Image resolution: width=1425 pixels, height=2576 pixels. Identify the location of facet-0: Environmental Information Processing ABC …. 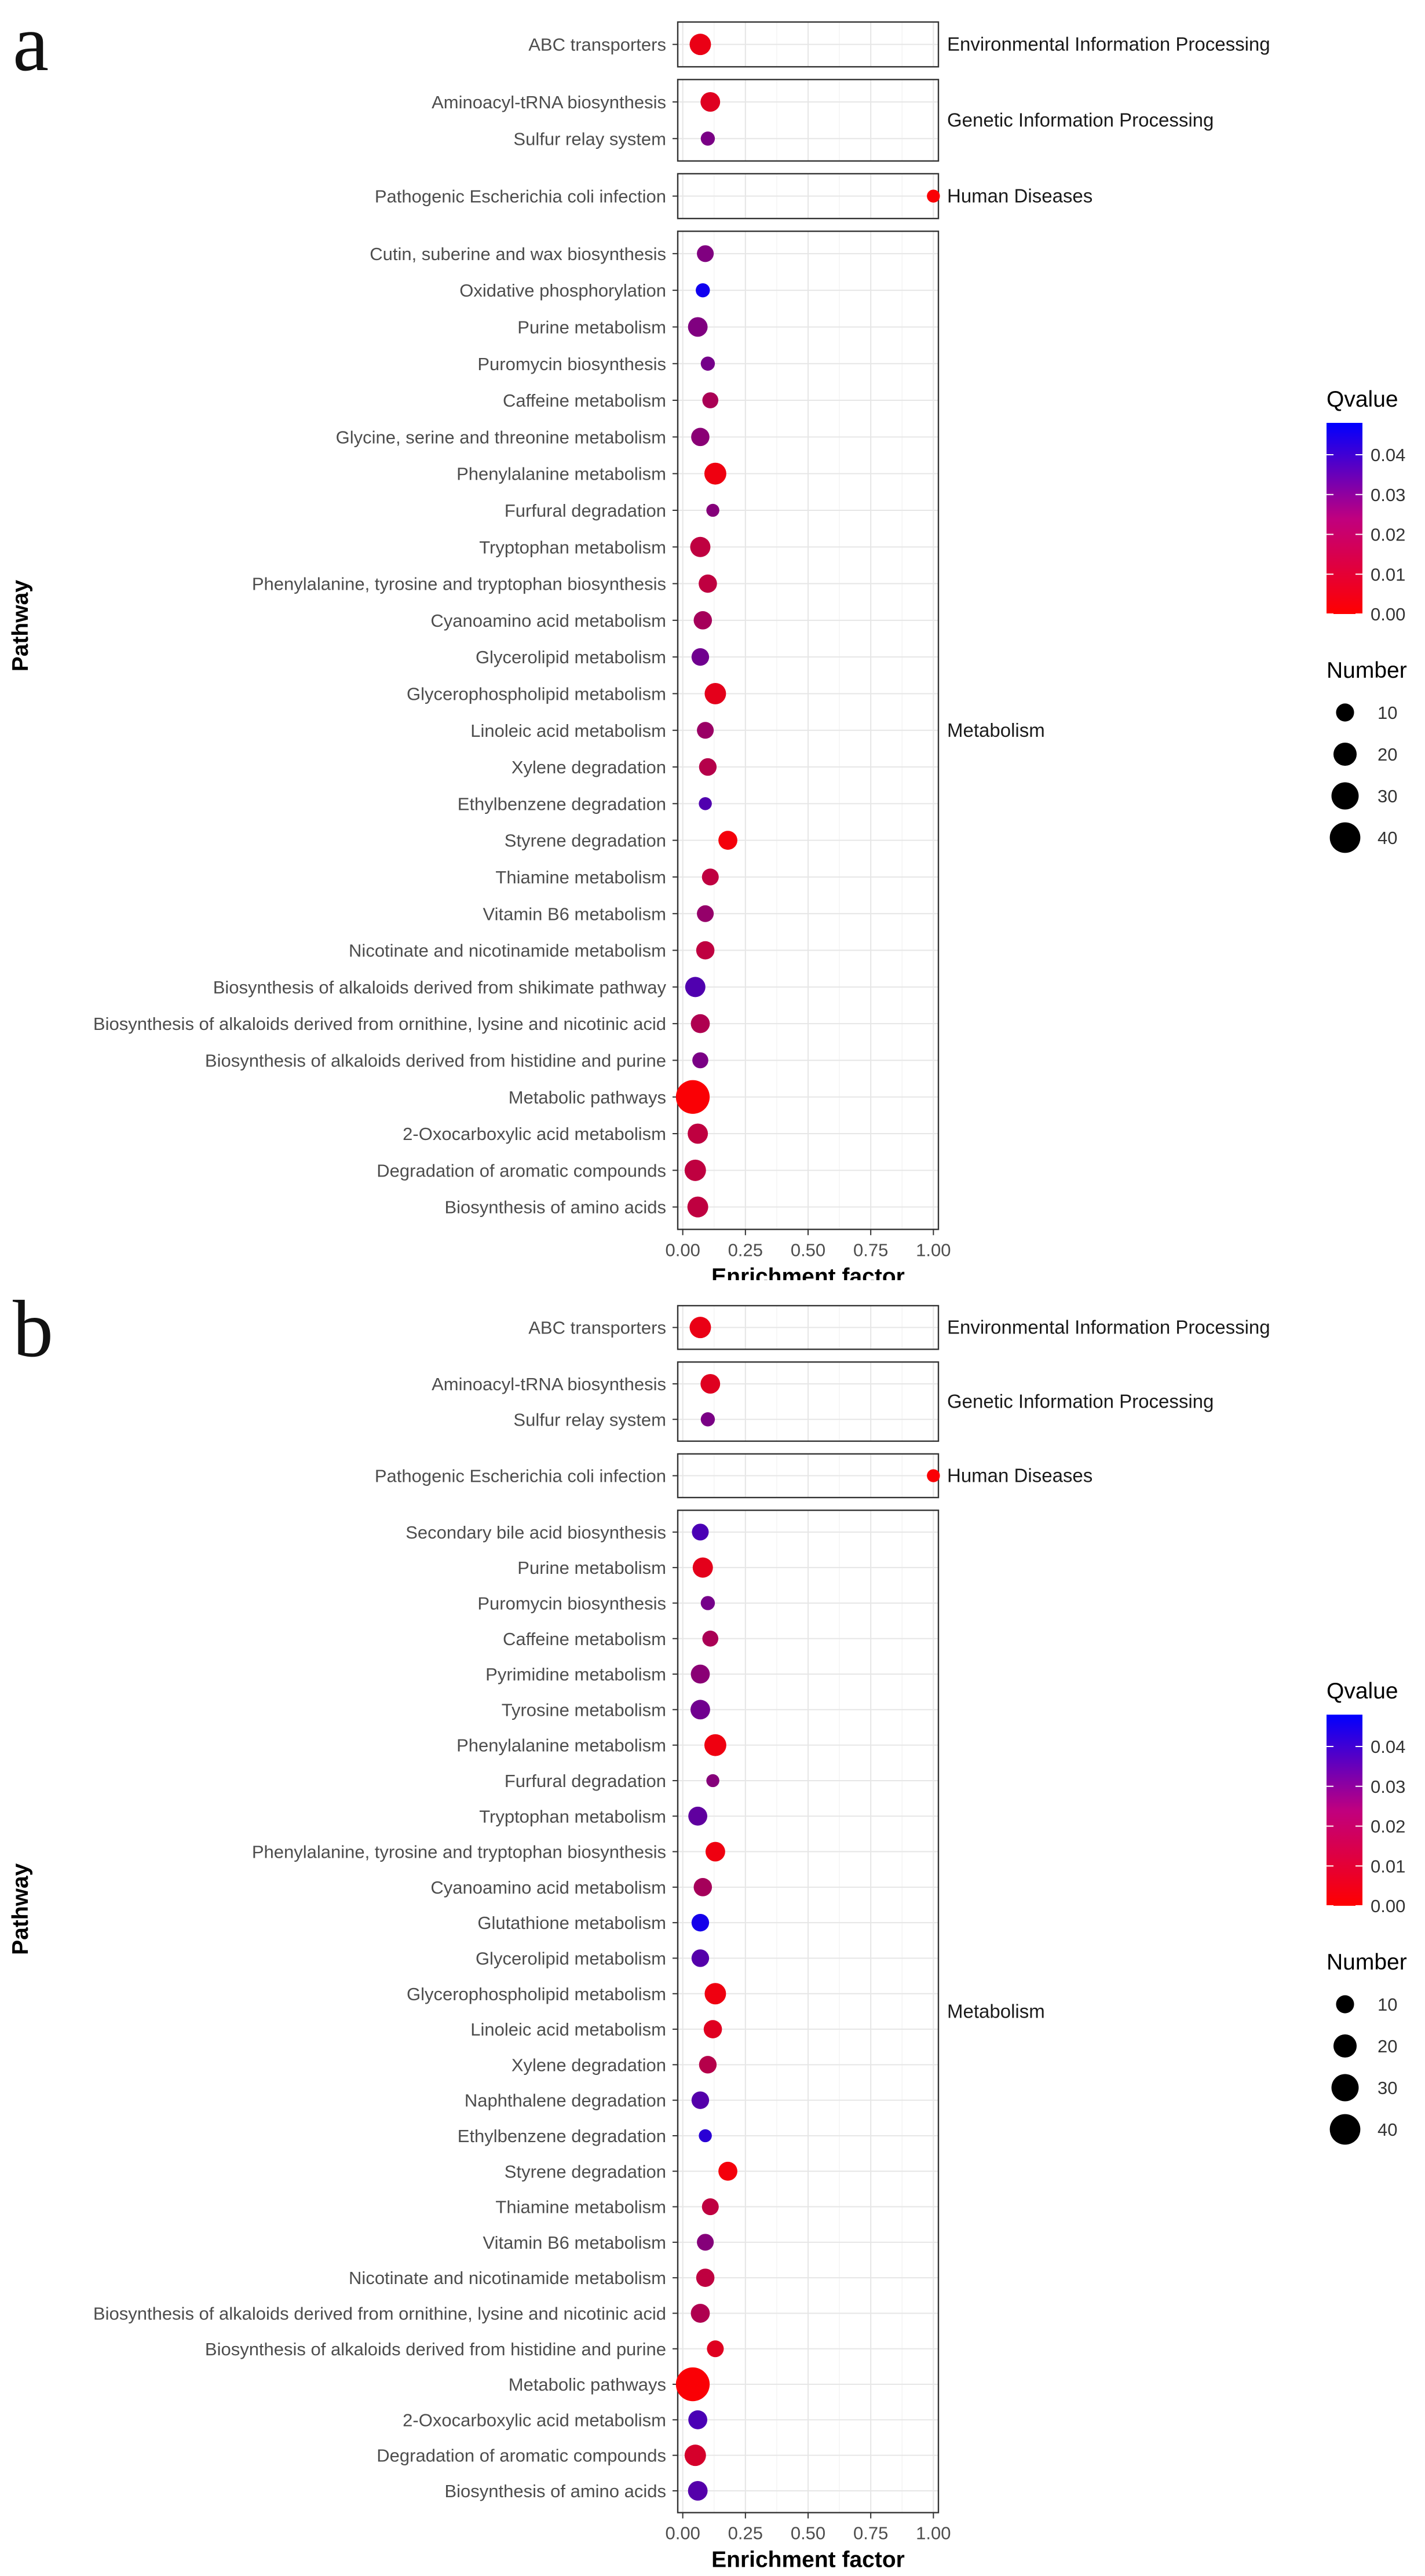
(899, 1328).